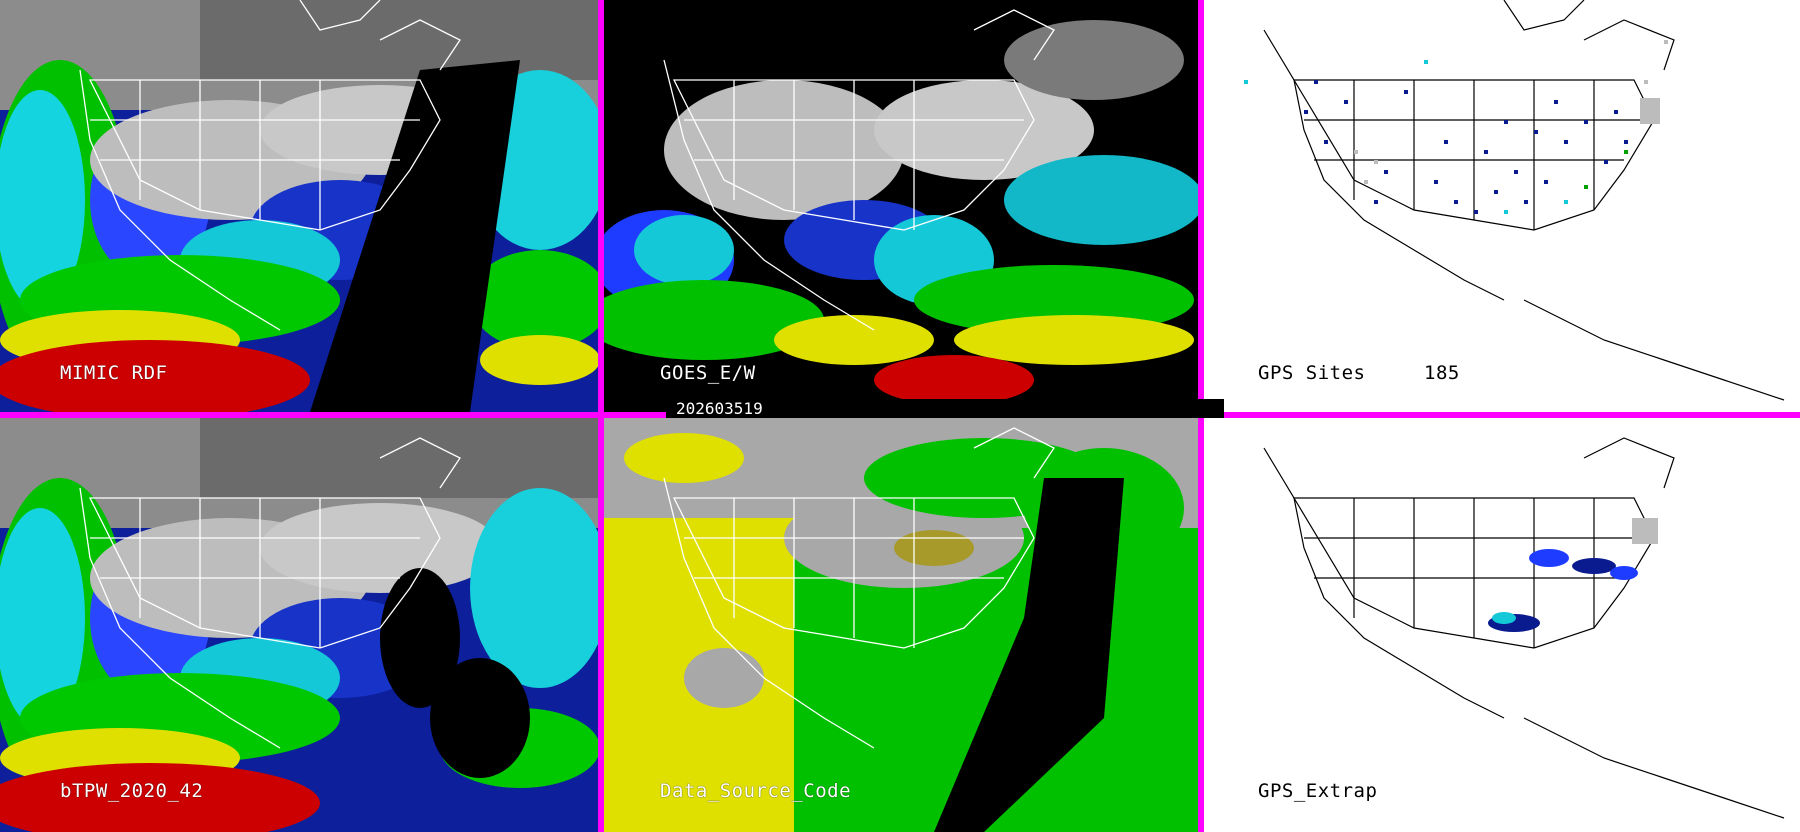  I want to click on timestamp-bar: 202603519, so click(945, 408).